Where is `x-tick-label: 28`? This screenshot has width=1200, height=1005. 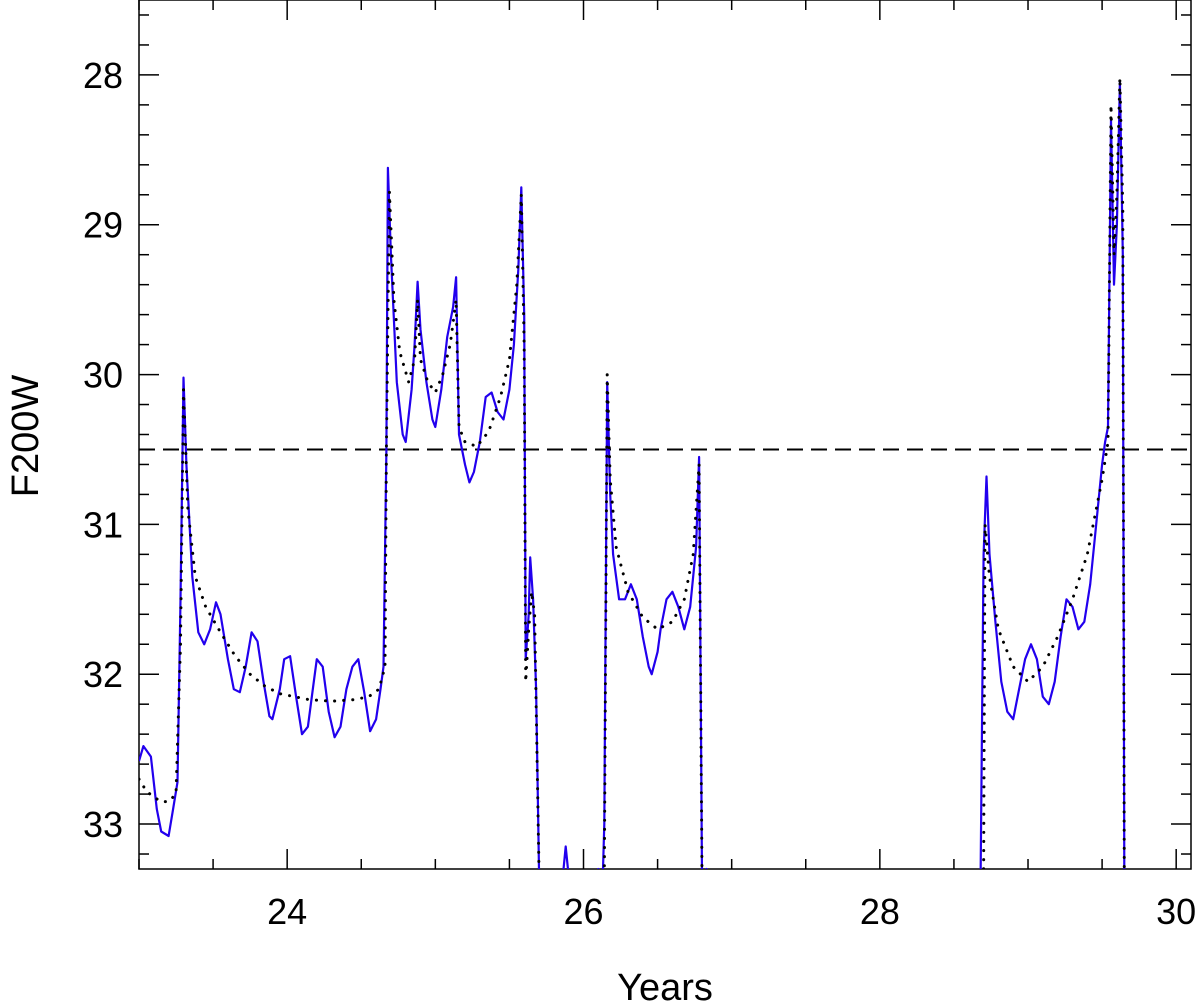
x-tick-label: 28 is located at coordinates (880, 911).